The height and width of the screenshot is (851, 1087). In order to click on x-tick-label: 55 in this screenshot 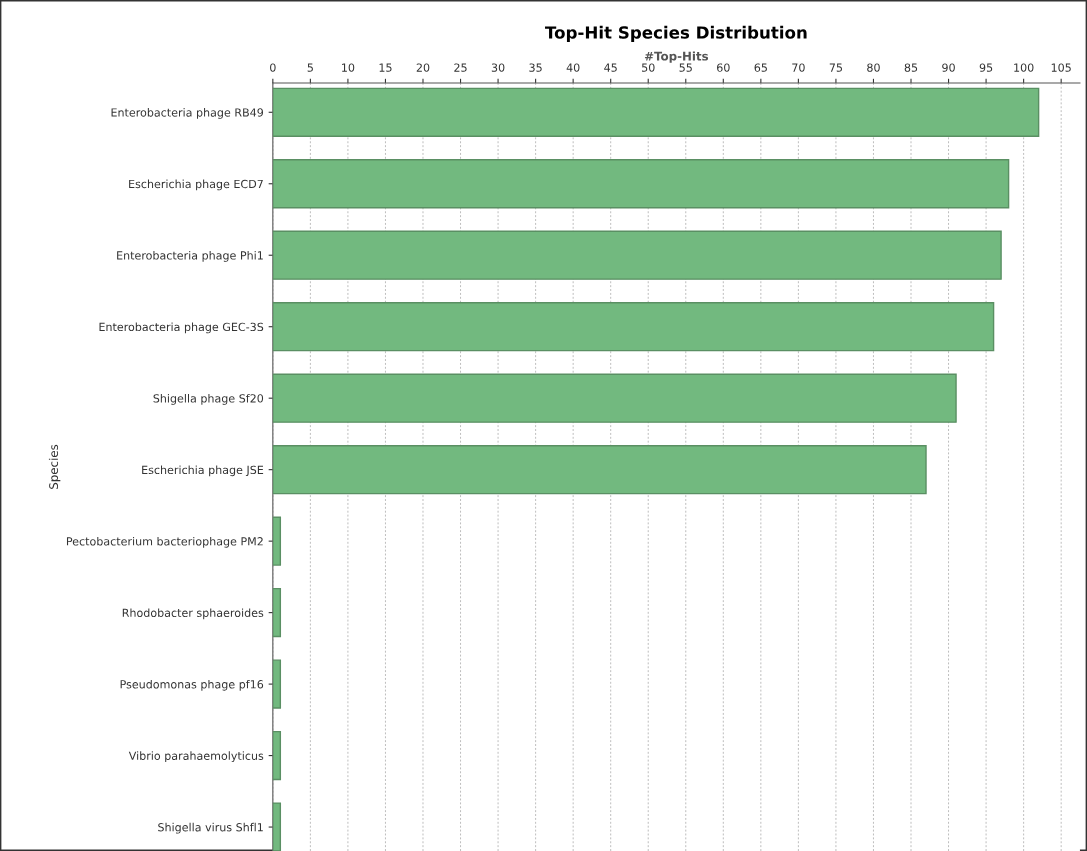, I will do `click(685, 67)`.